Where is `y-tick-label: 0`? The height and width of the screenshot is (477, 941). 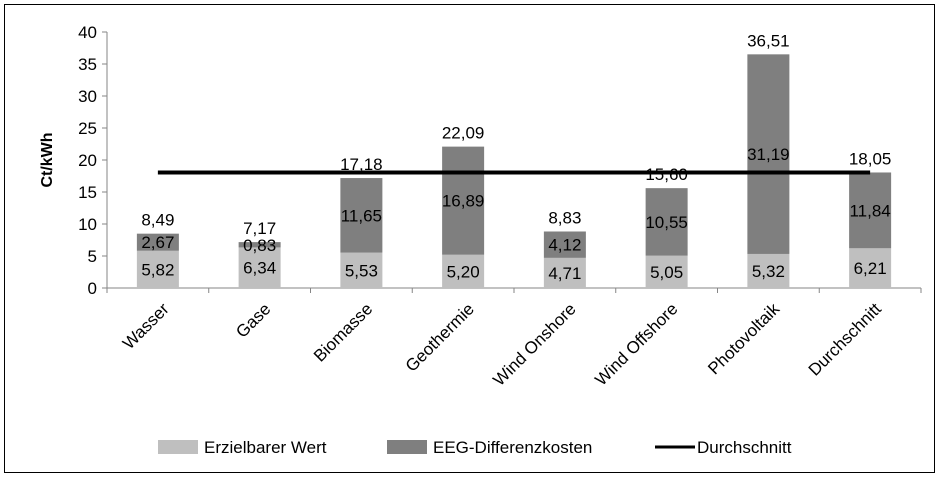 y-tick-label: 0 is located at coordinates (92, 288).